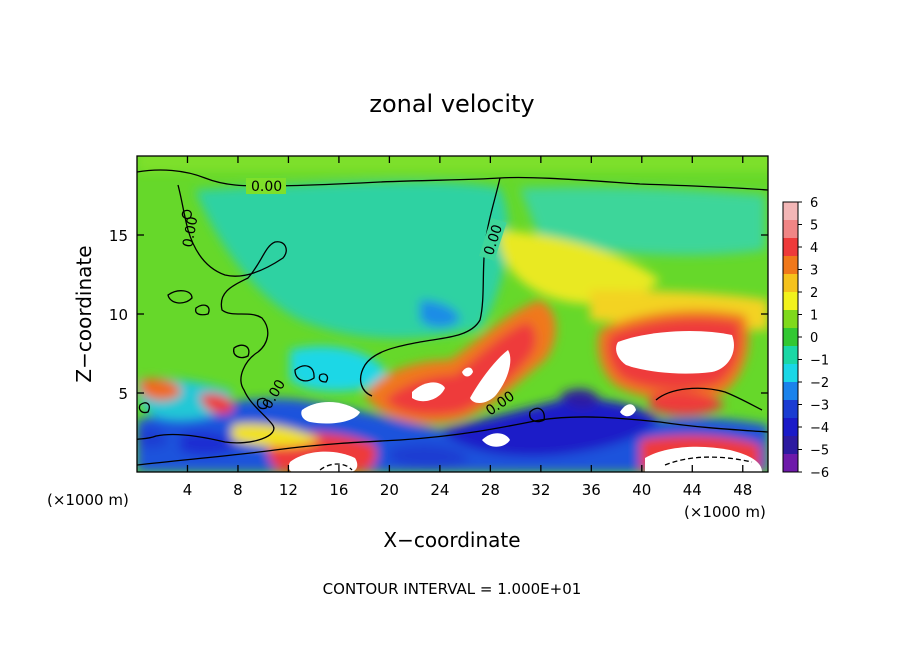  What do you see at coordinates (819, 473) in the screenshot?
I see `colorbar-tick-label: −6` at bounding box center [819, 473].